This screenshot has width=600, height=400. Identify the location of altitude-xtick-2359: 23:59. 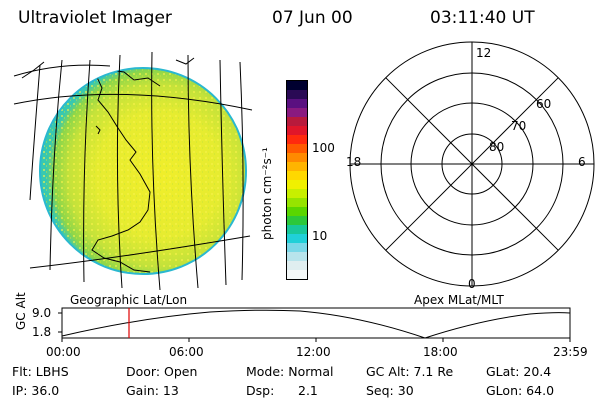
(570, 352).